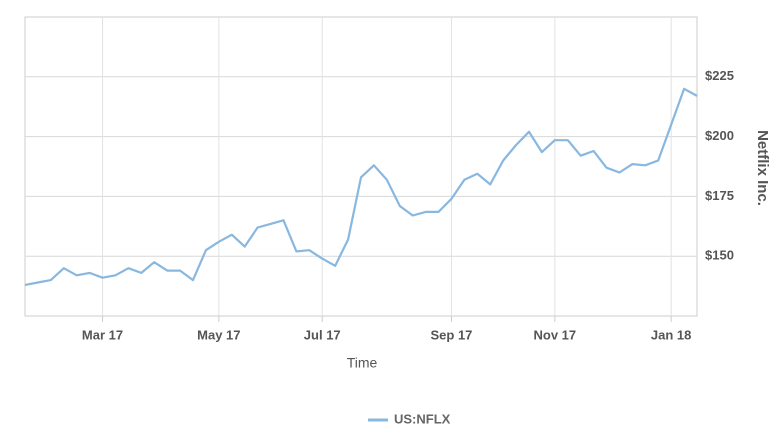 The image size is (776, 441). What do you see at coordinates (102, 334) in the screenshot?
I see `x-tick-label: Mar 17` at bounding box center [102, 334].